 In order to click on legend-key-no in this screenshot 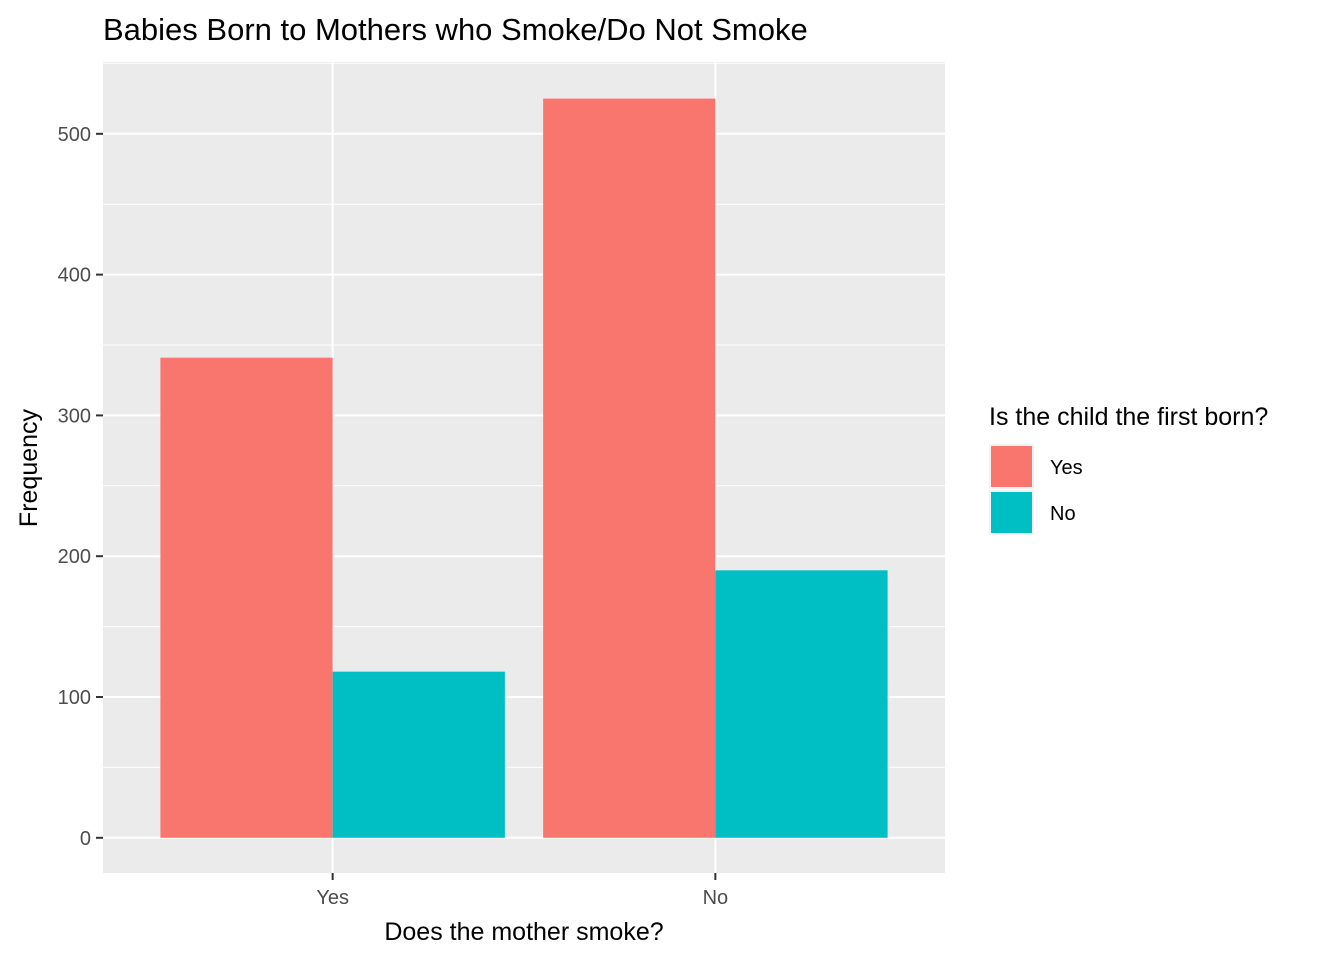, I will do `click(1011, 512)`.